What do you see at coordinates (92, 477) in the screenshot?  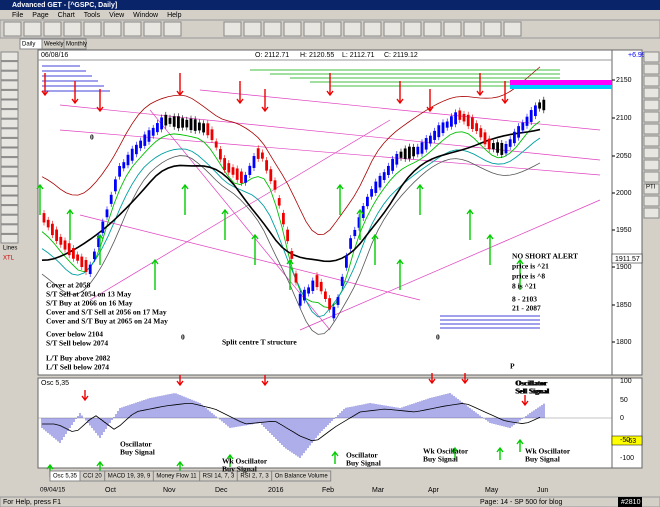 I see `indicator-tab-label: CCI 20` at bounding box center [92, 477].